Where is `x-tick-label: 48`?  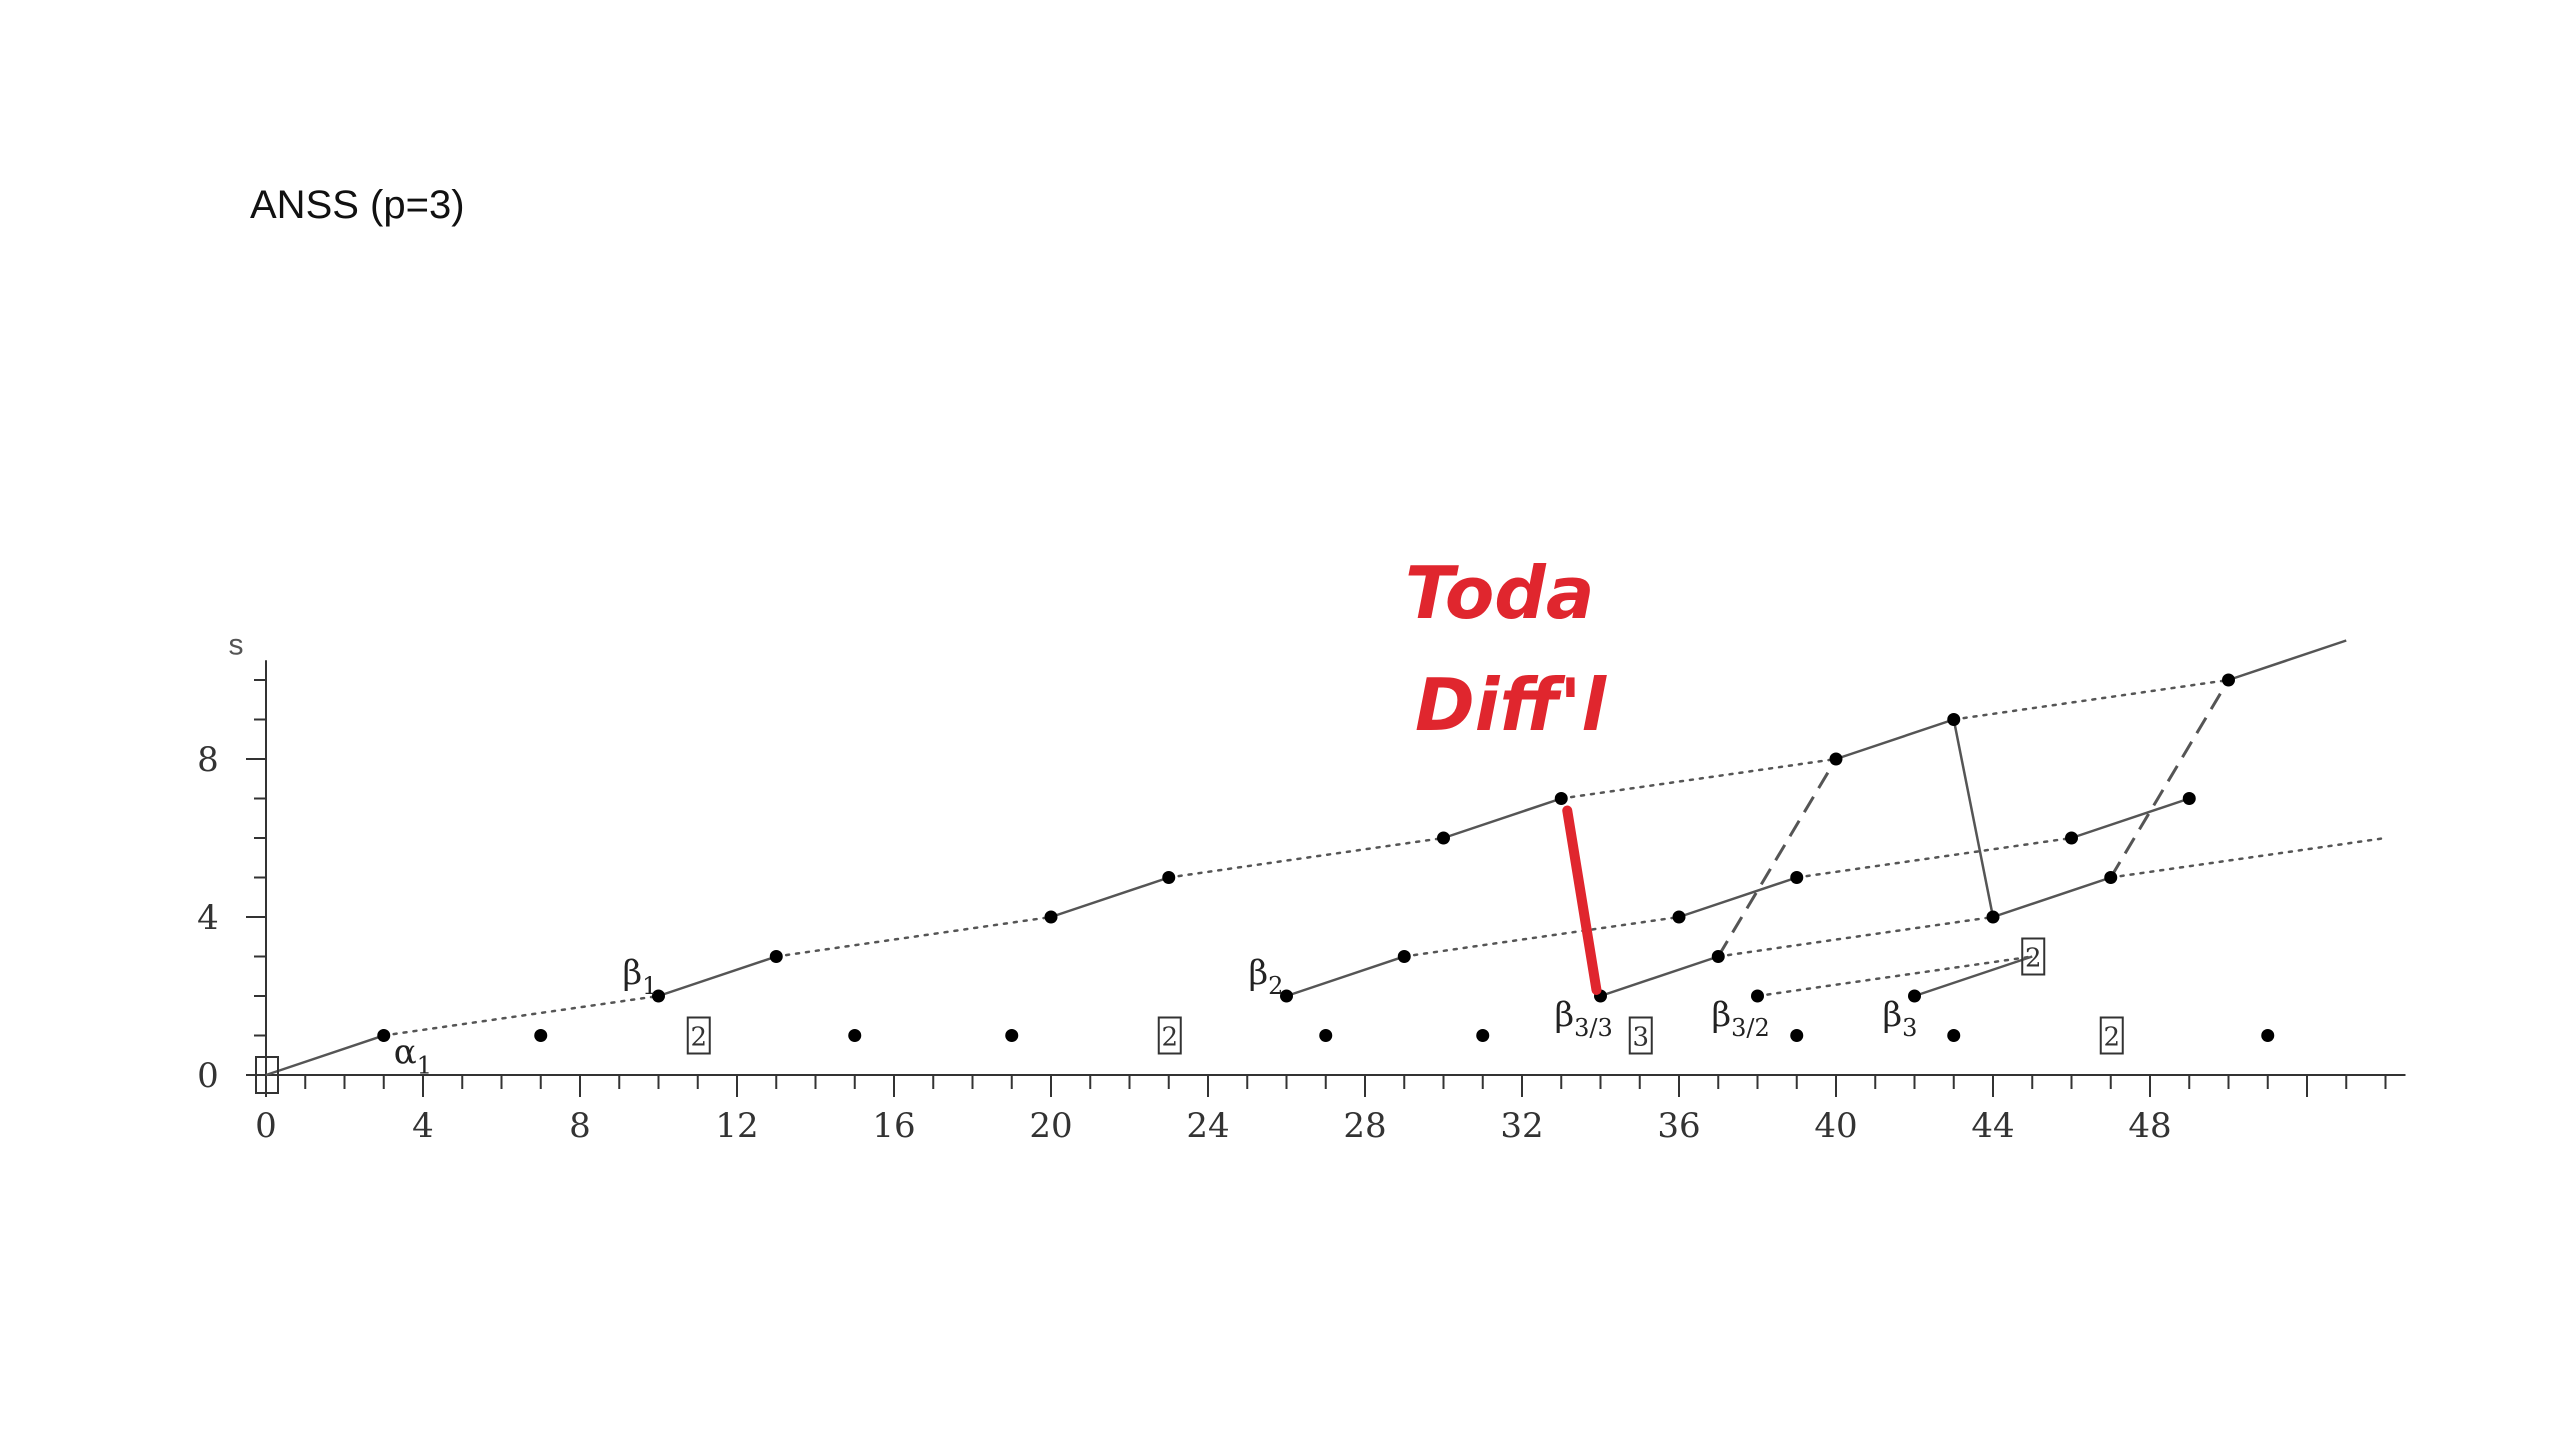
x-tick-label: 48 is located at coordinates (2149, 1126).